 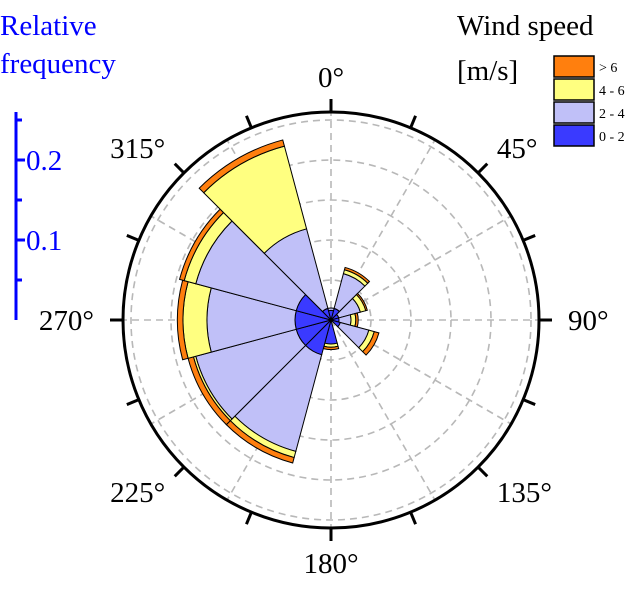 What do you see at coordinates (612, 91) in the screenshot?
I see `legend-label: 4 - 6` at bounding box center [612, 91].